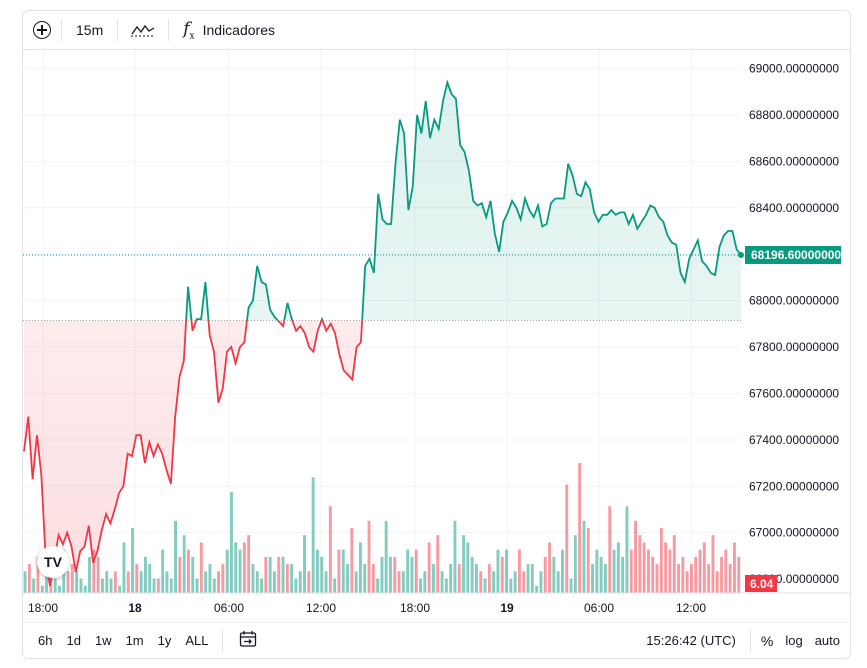 The width and height of the screenshot is (867, 668). I want to click on plus-circle-icon, so click(42, 30).